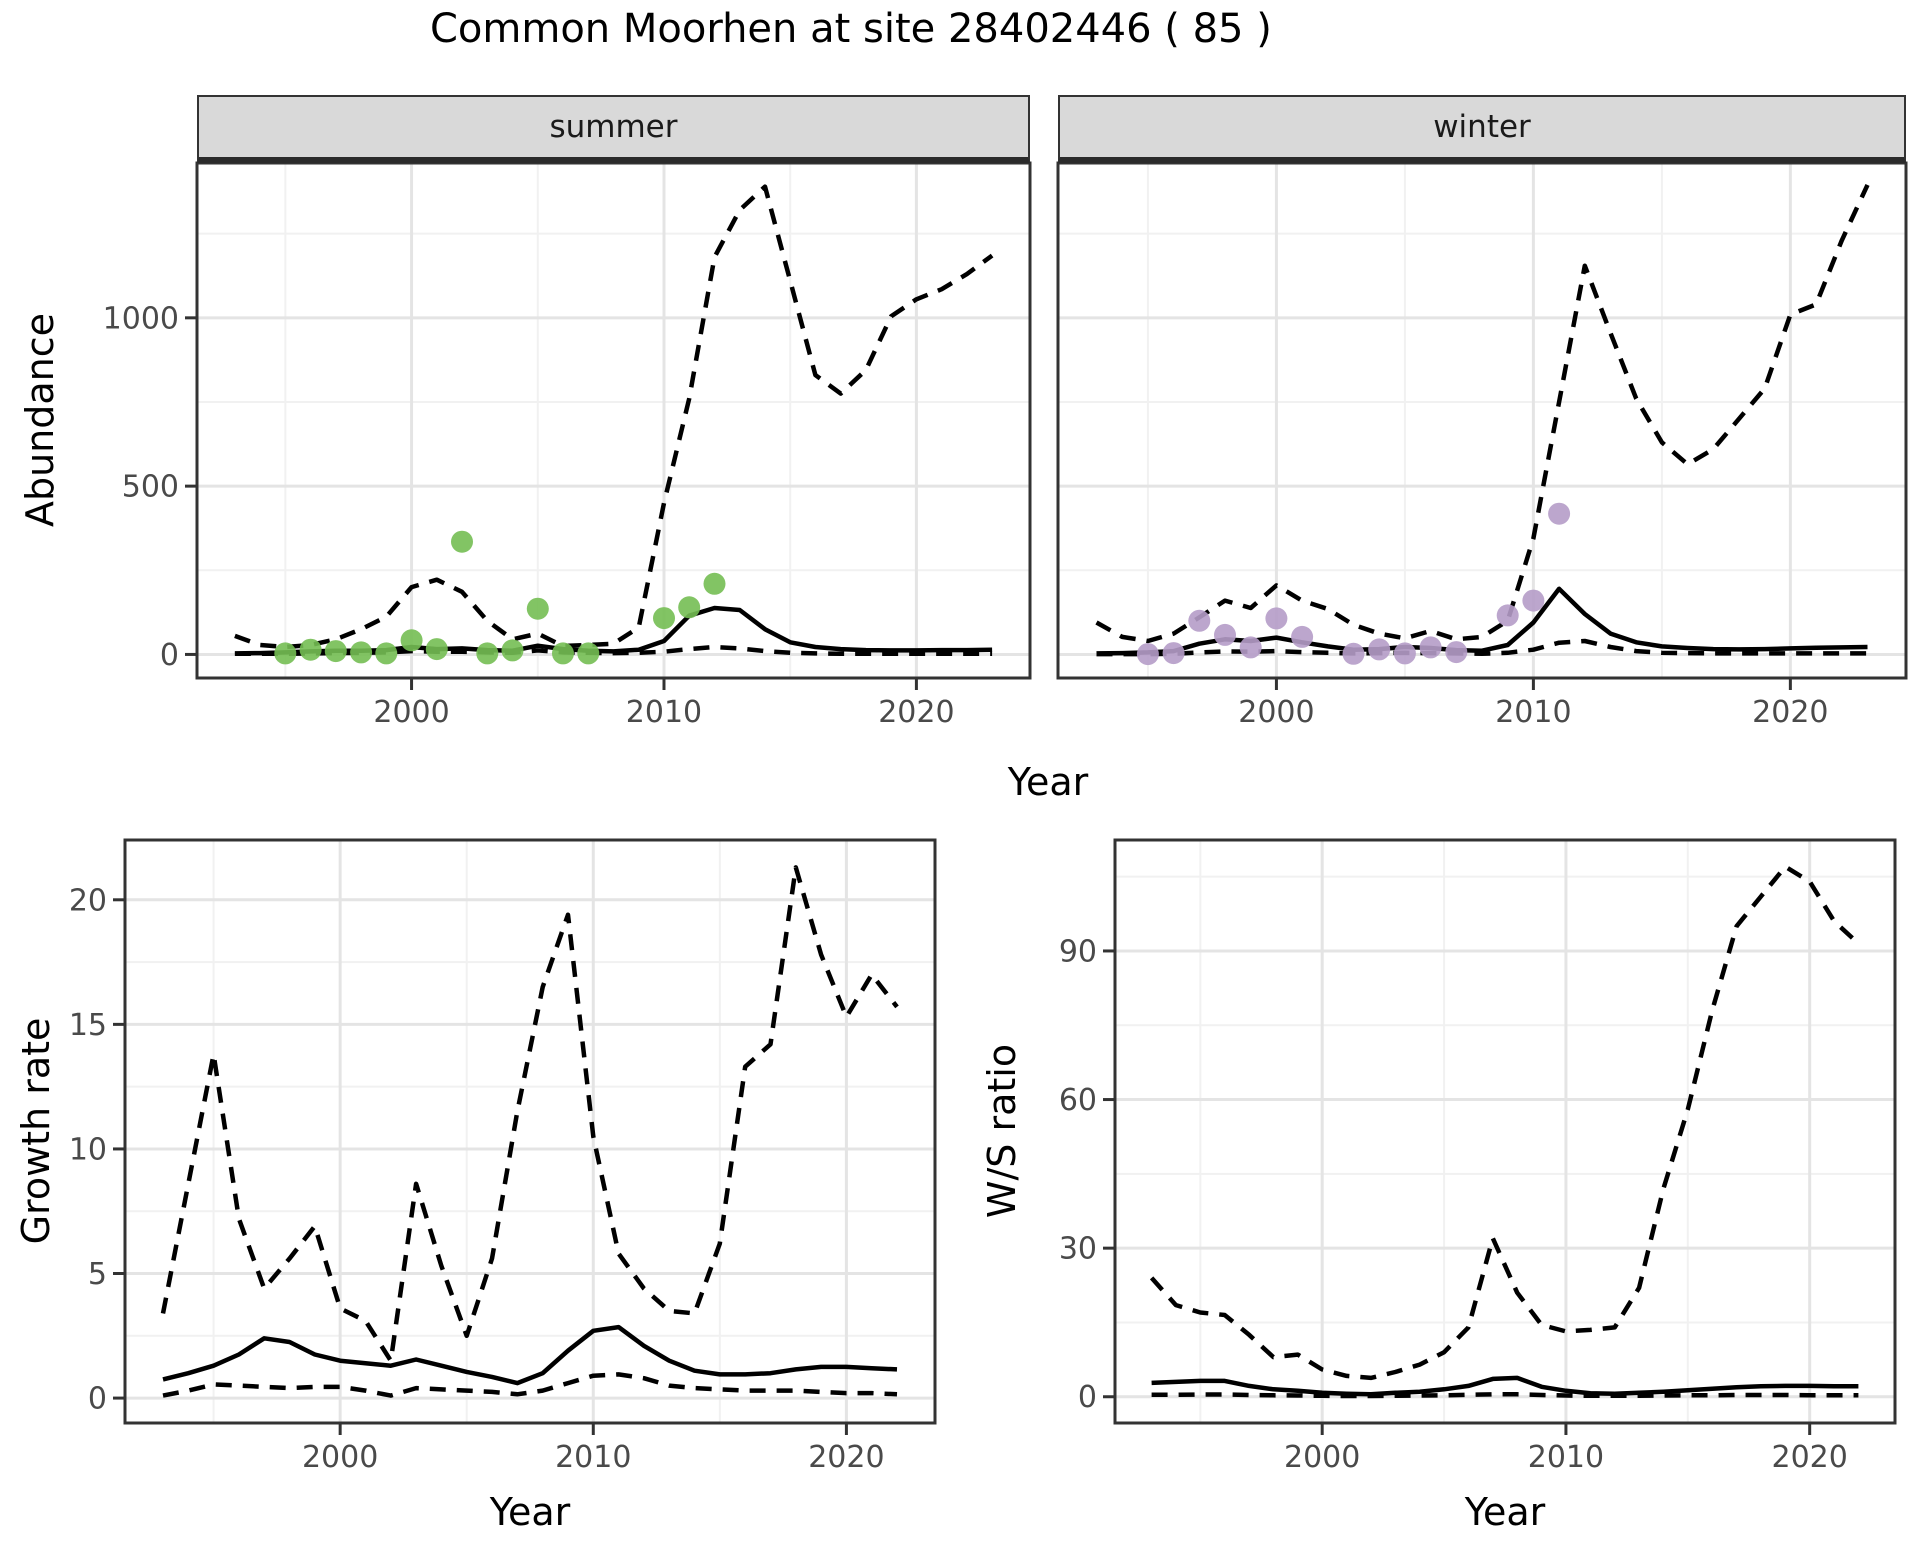 This screenshot has width=1920, height=1560. I want to click on facet-strip-summer: summer, so click(613, 129).